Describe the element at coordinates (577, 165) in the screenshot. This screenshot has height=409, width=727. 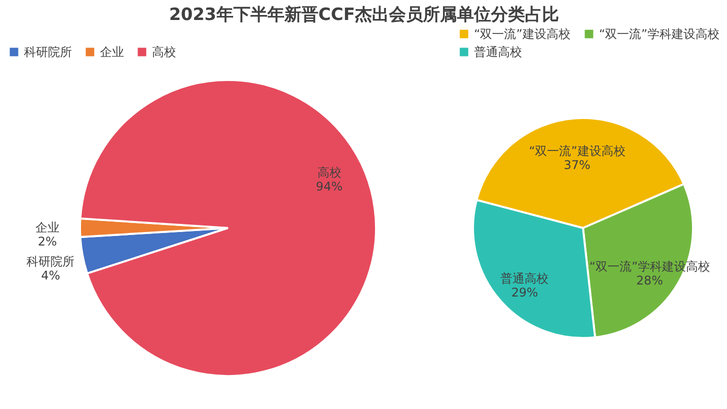
I see `data-label: 37%` at that location.